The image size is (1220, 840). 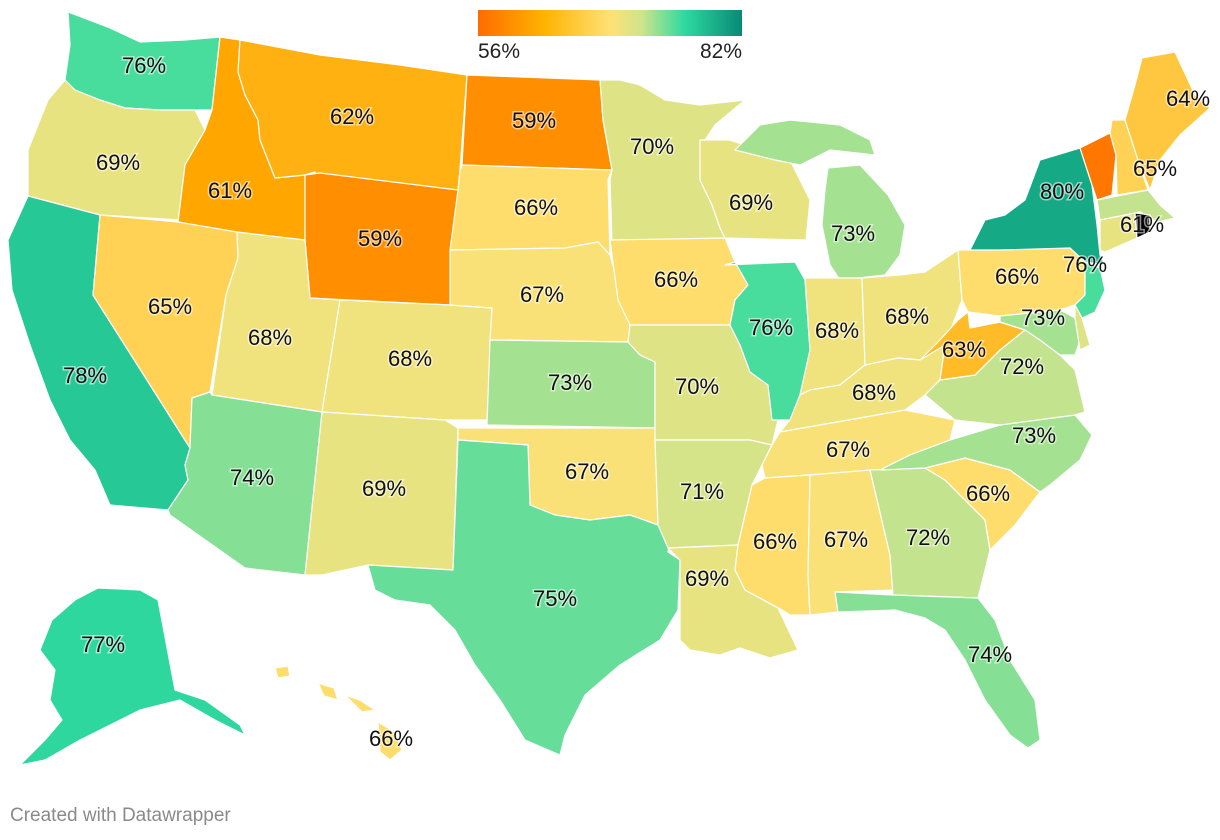 I want to click on state-wv, so click(x=972, y=346).